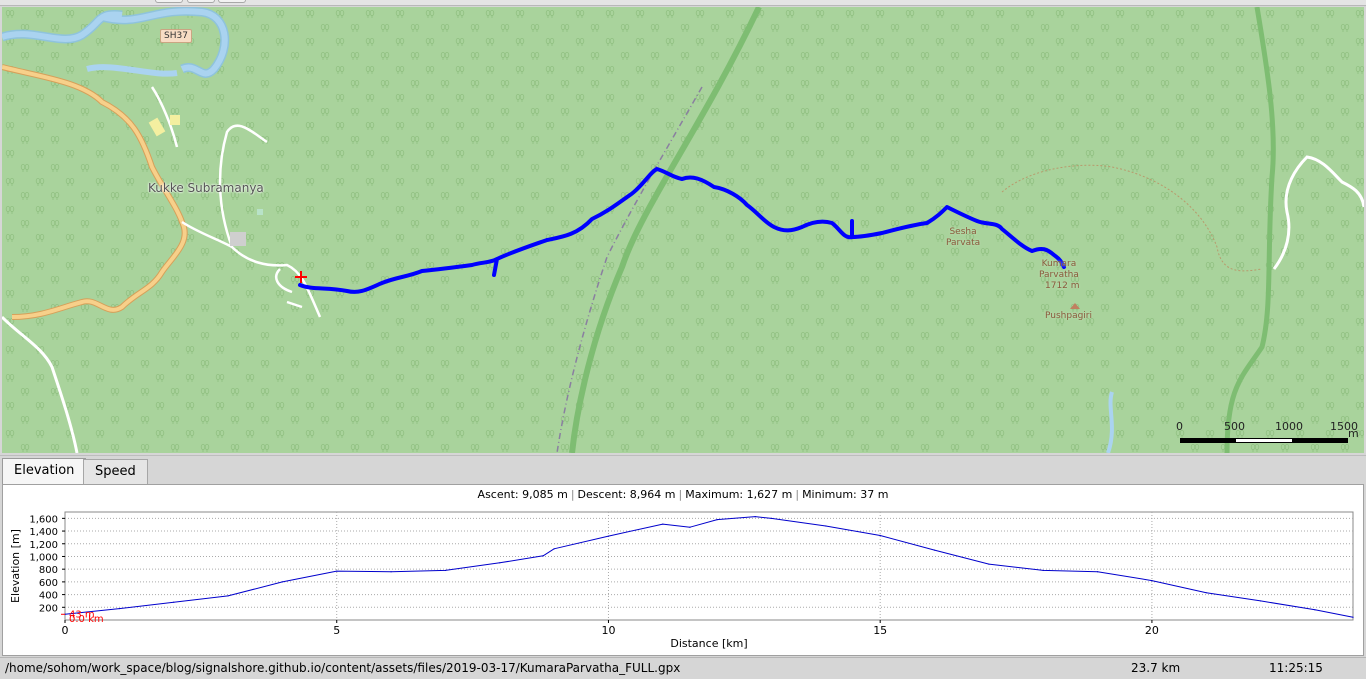 Image resolution: width=1366 pixels, height=679 pixels. Describe the element at coordinates (1264, 440) in the screenshot. I see `scale-bar-graphic` at that location.